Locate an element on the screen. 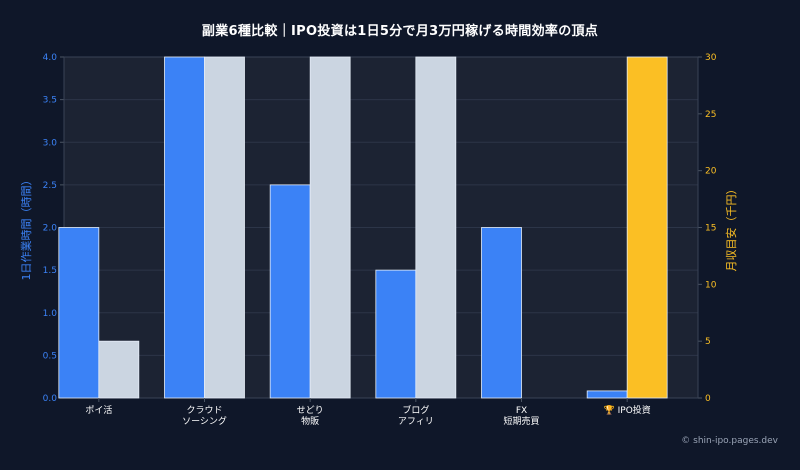 The image size is (800, 470). left-tick-label: 1.5 is located at coordinates (50, 271).